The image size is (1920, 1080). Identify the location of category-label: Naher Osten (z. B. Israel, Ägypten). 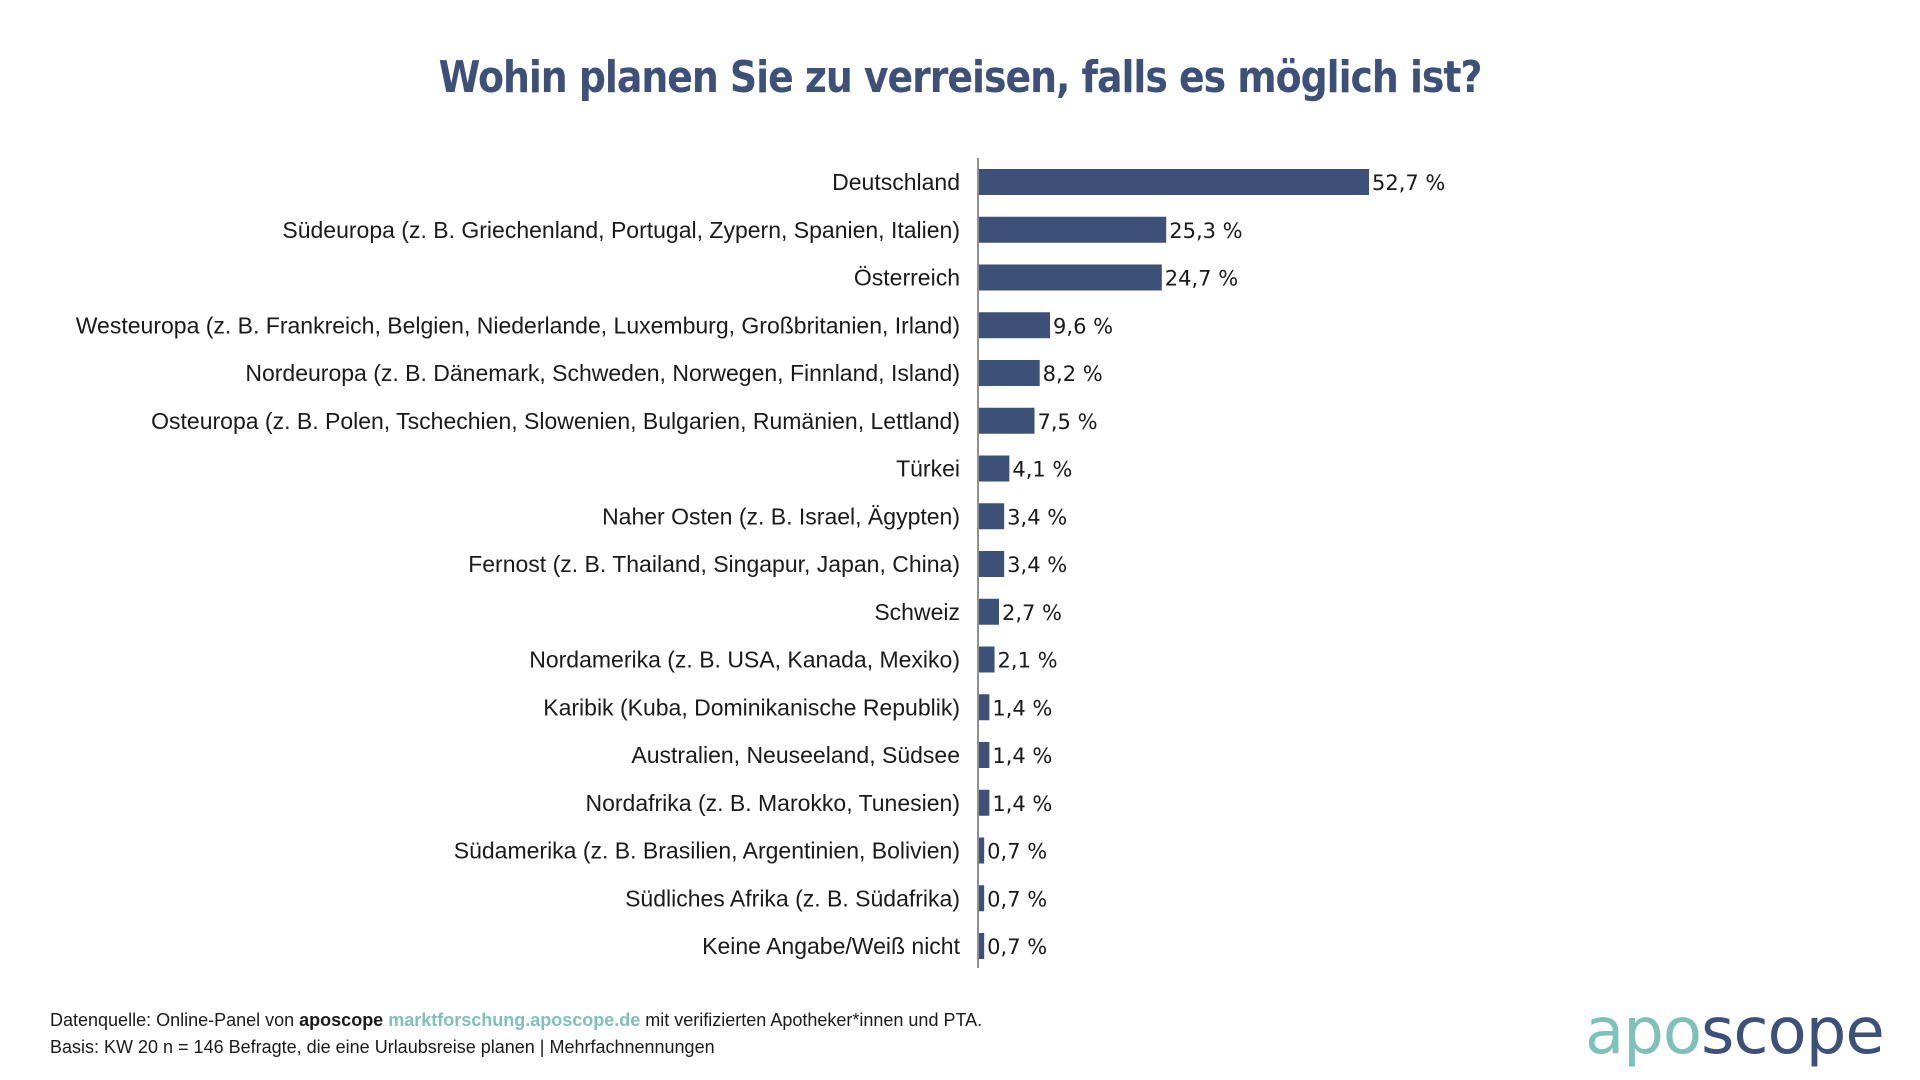
(781, 516).